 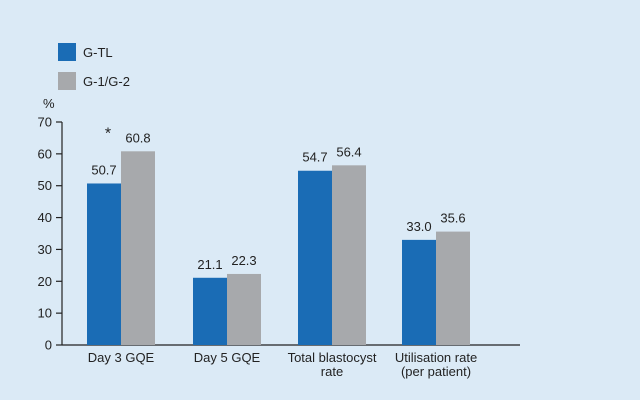 What do you see at coordinates (418, 226) in the screenshot?
I see `bar-value-label: 33.0` at bounding box center [418, 226].